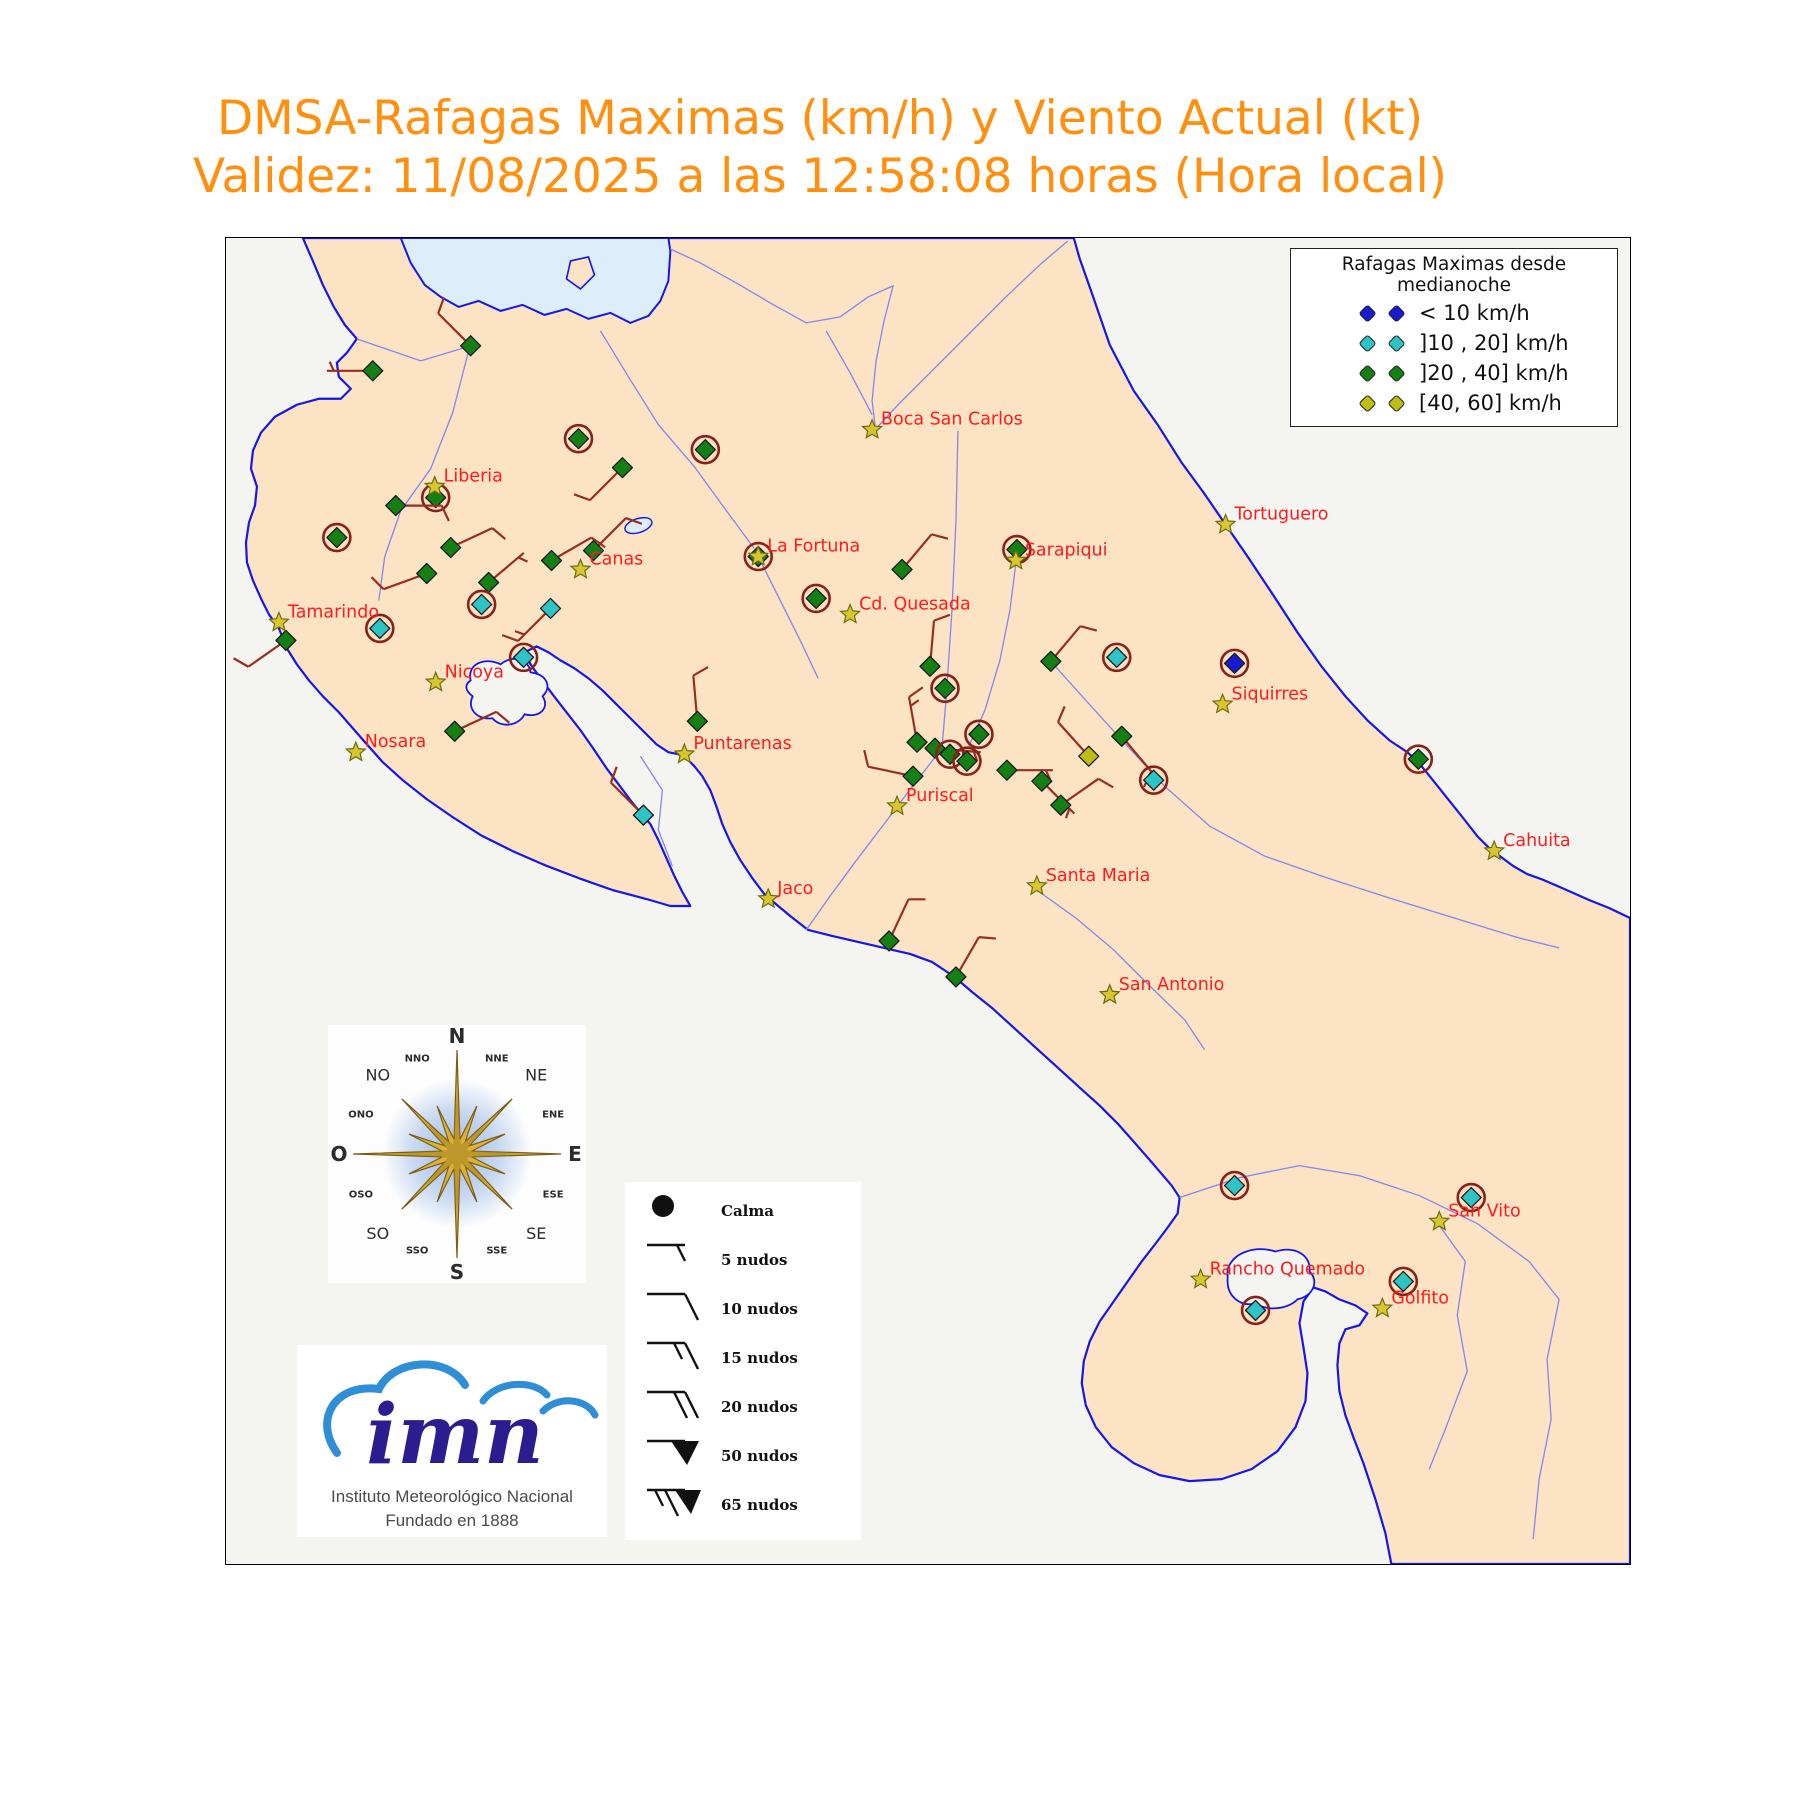 This screenshot has height=1800, width=1800. Describe the element at coordinates (1536, 841) in the screenshot. I see `city-label: Cahuita` at that location.